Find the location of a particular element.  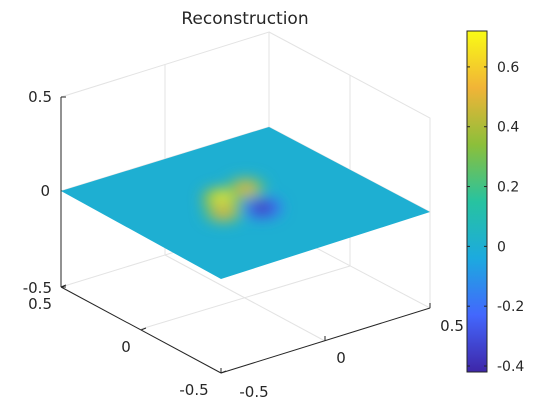

y-tick-label: -0.5 is located at coordinates (193, 390).